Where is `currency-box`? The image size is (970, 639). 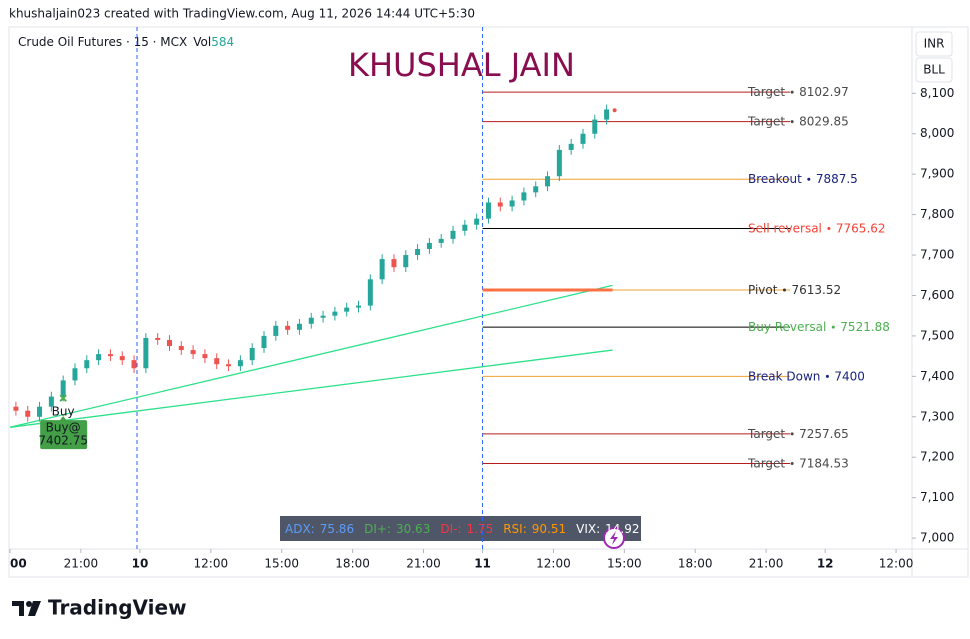 currency-box is located at coordinates (934, 44).